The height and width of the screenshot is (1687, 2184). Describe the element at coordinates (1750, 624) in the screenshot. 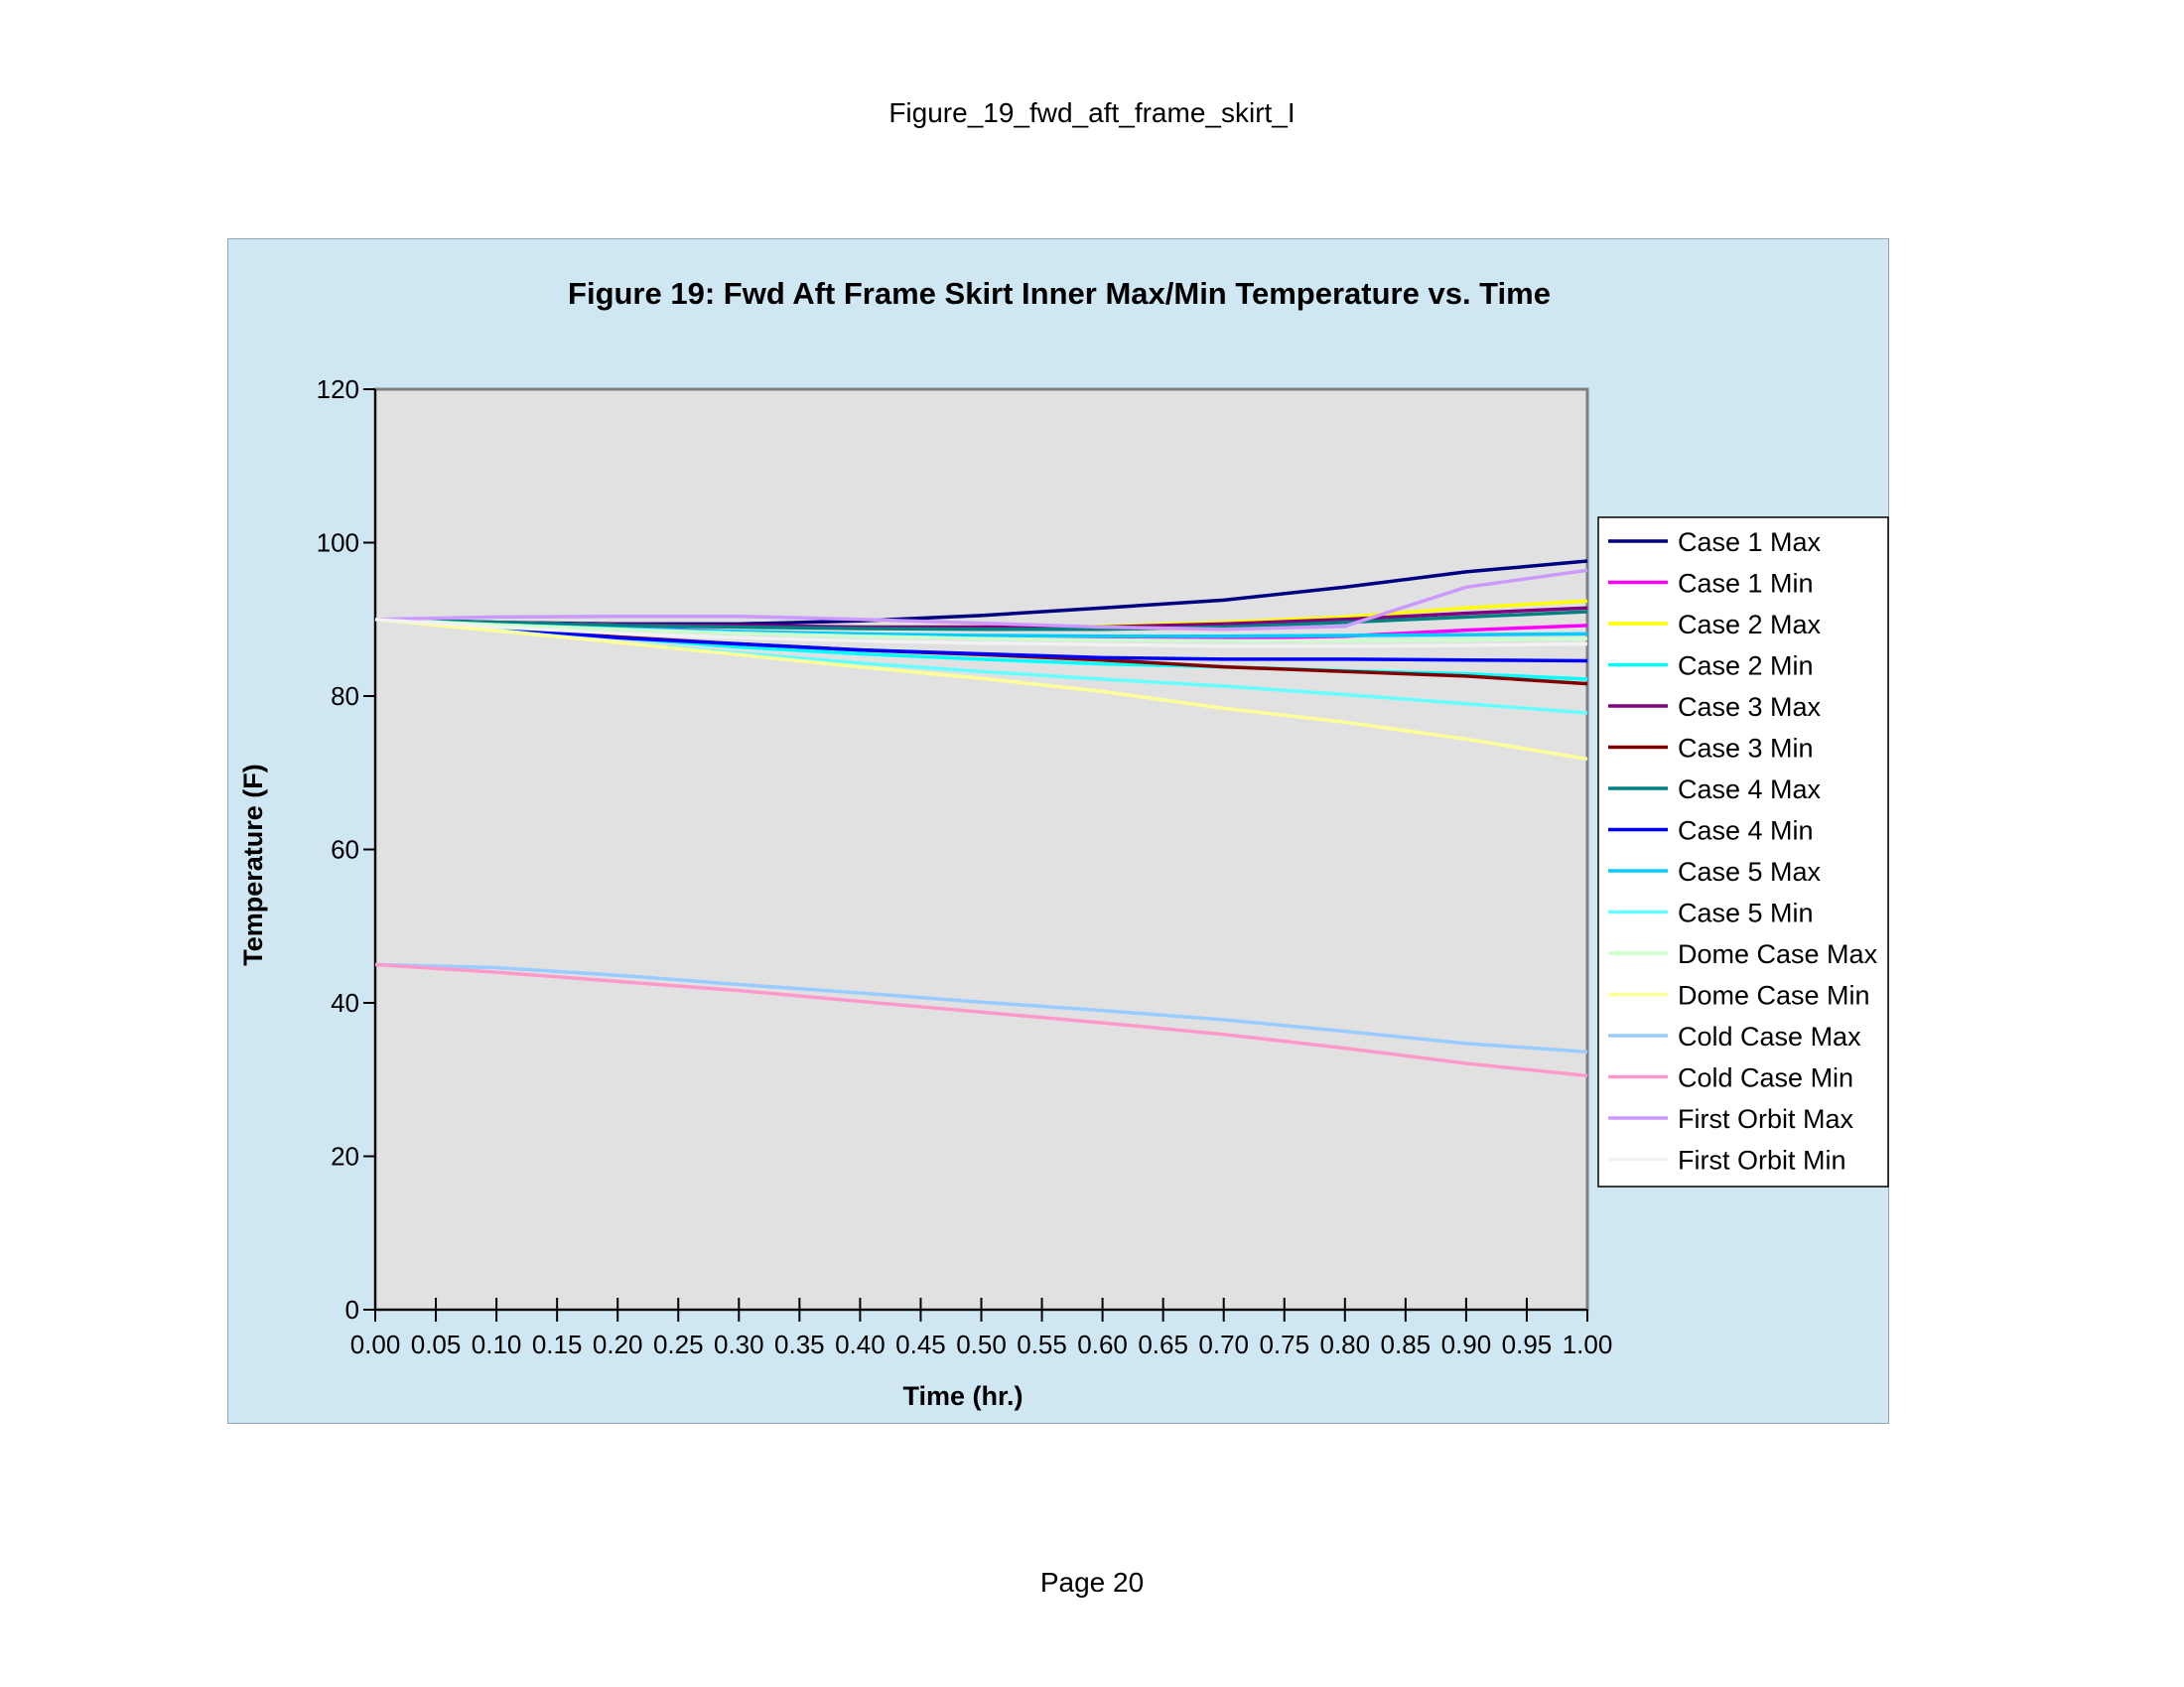

I see `legend-label: Case 2 Max` at that location.